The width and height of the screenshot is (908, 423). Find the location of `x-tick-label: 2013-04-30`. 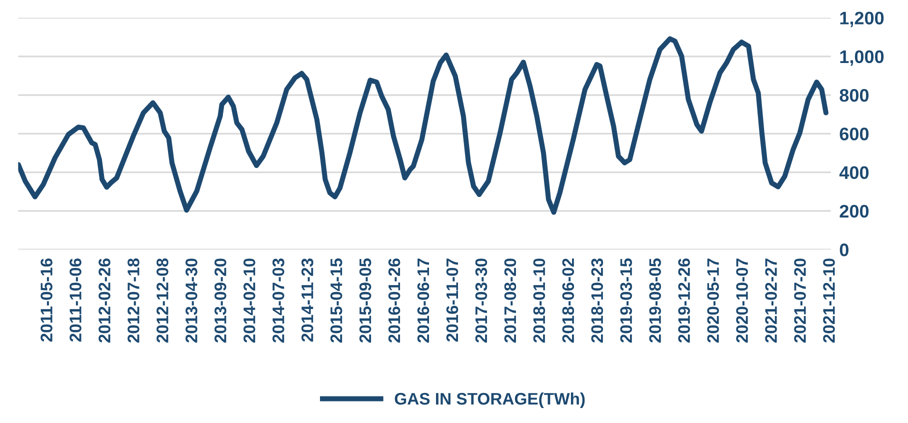

x-tick-label: 2013-04-30 is located at coordinates (192, 300).